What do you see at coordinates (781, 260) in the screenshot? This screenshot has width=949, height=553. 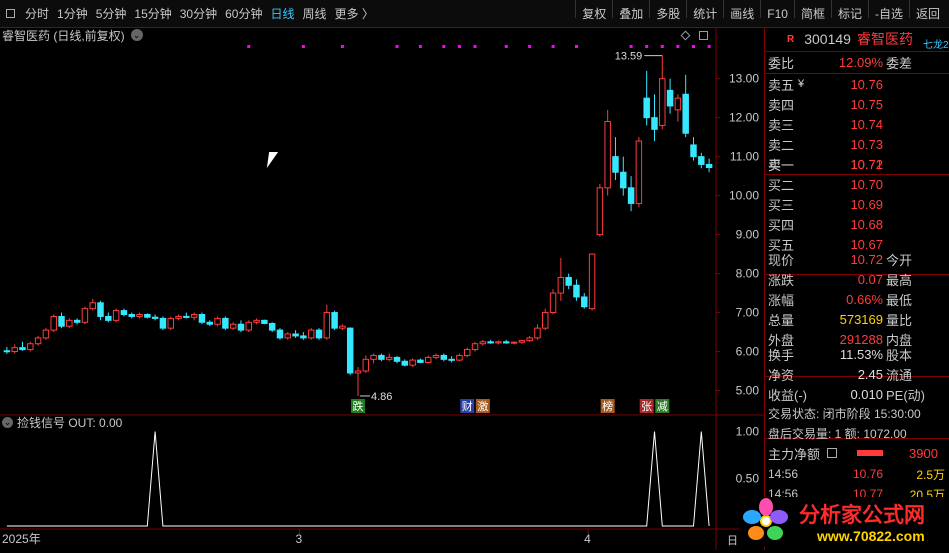 I see `row-label: 现价` at bounding box center [781, 260].